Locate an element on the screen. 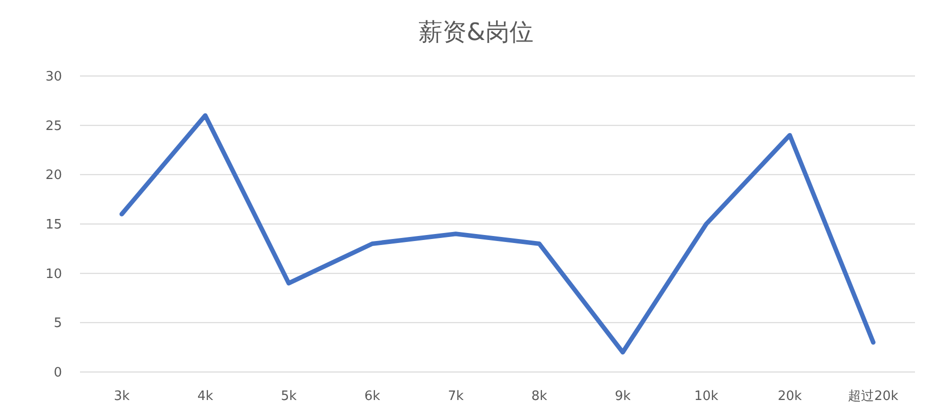 Image resolution: width=952 pixels, height=416 pixels. x-tick-label: 9k is located at coordinates (623, 396).